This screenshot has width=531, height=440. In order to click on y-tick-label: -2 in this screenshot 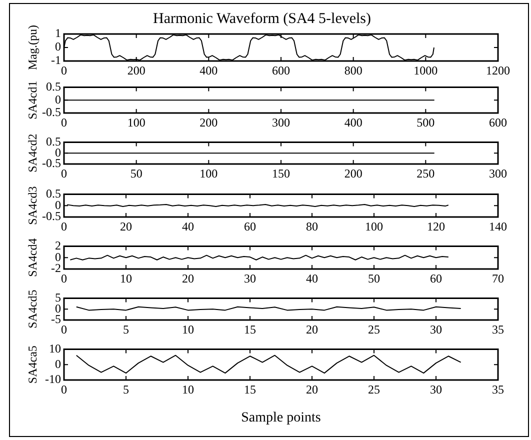, I will do `click(56, 268)`.